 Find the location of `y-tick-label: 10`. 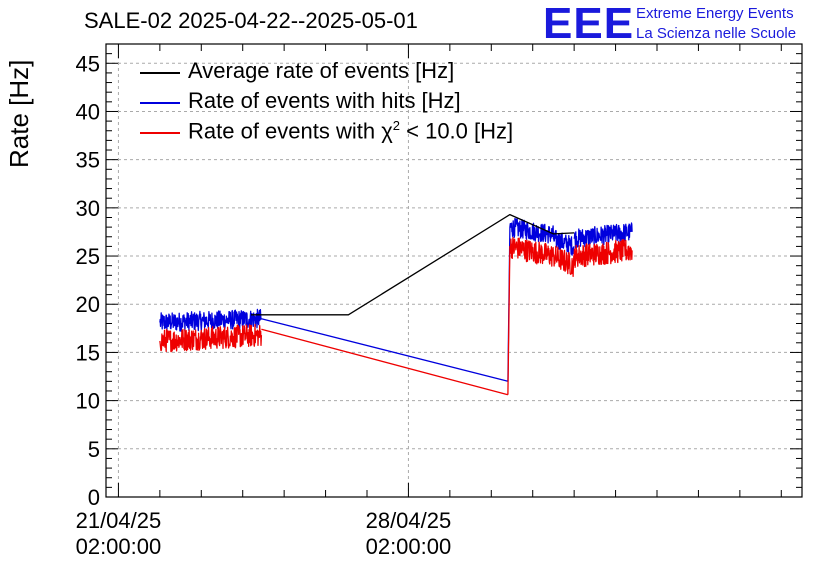

y-tick-label: 10 is located at coordinates (88, 401).